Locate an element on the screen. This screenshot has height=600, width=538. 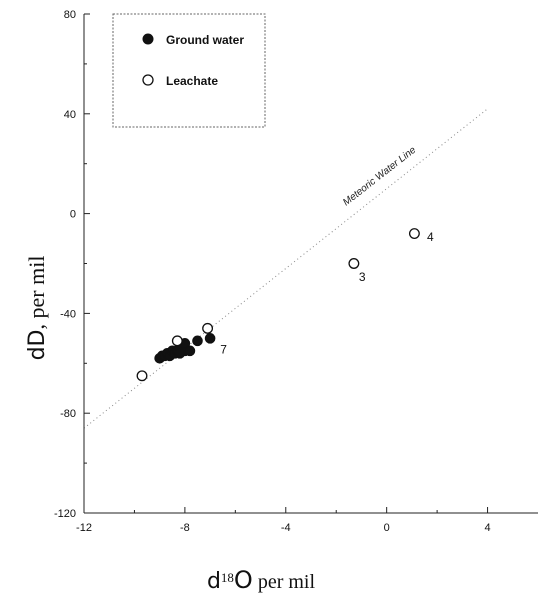
x-tick-label: -4 is located at coordinates (286, 528).